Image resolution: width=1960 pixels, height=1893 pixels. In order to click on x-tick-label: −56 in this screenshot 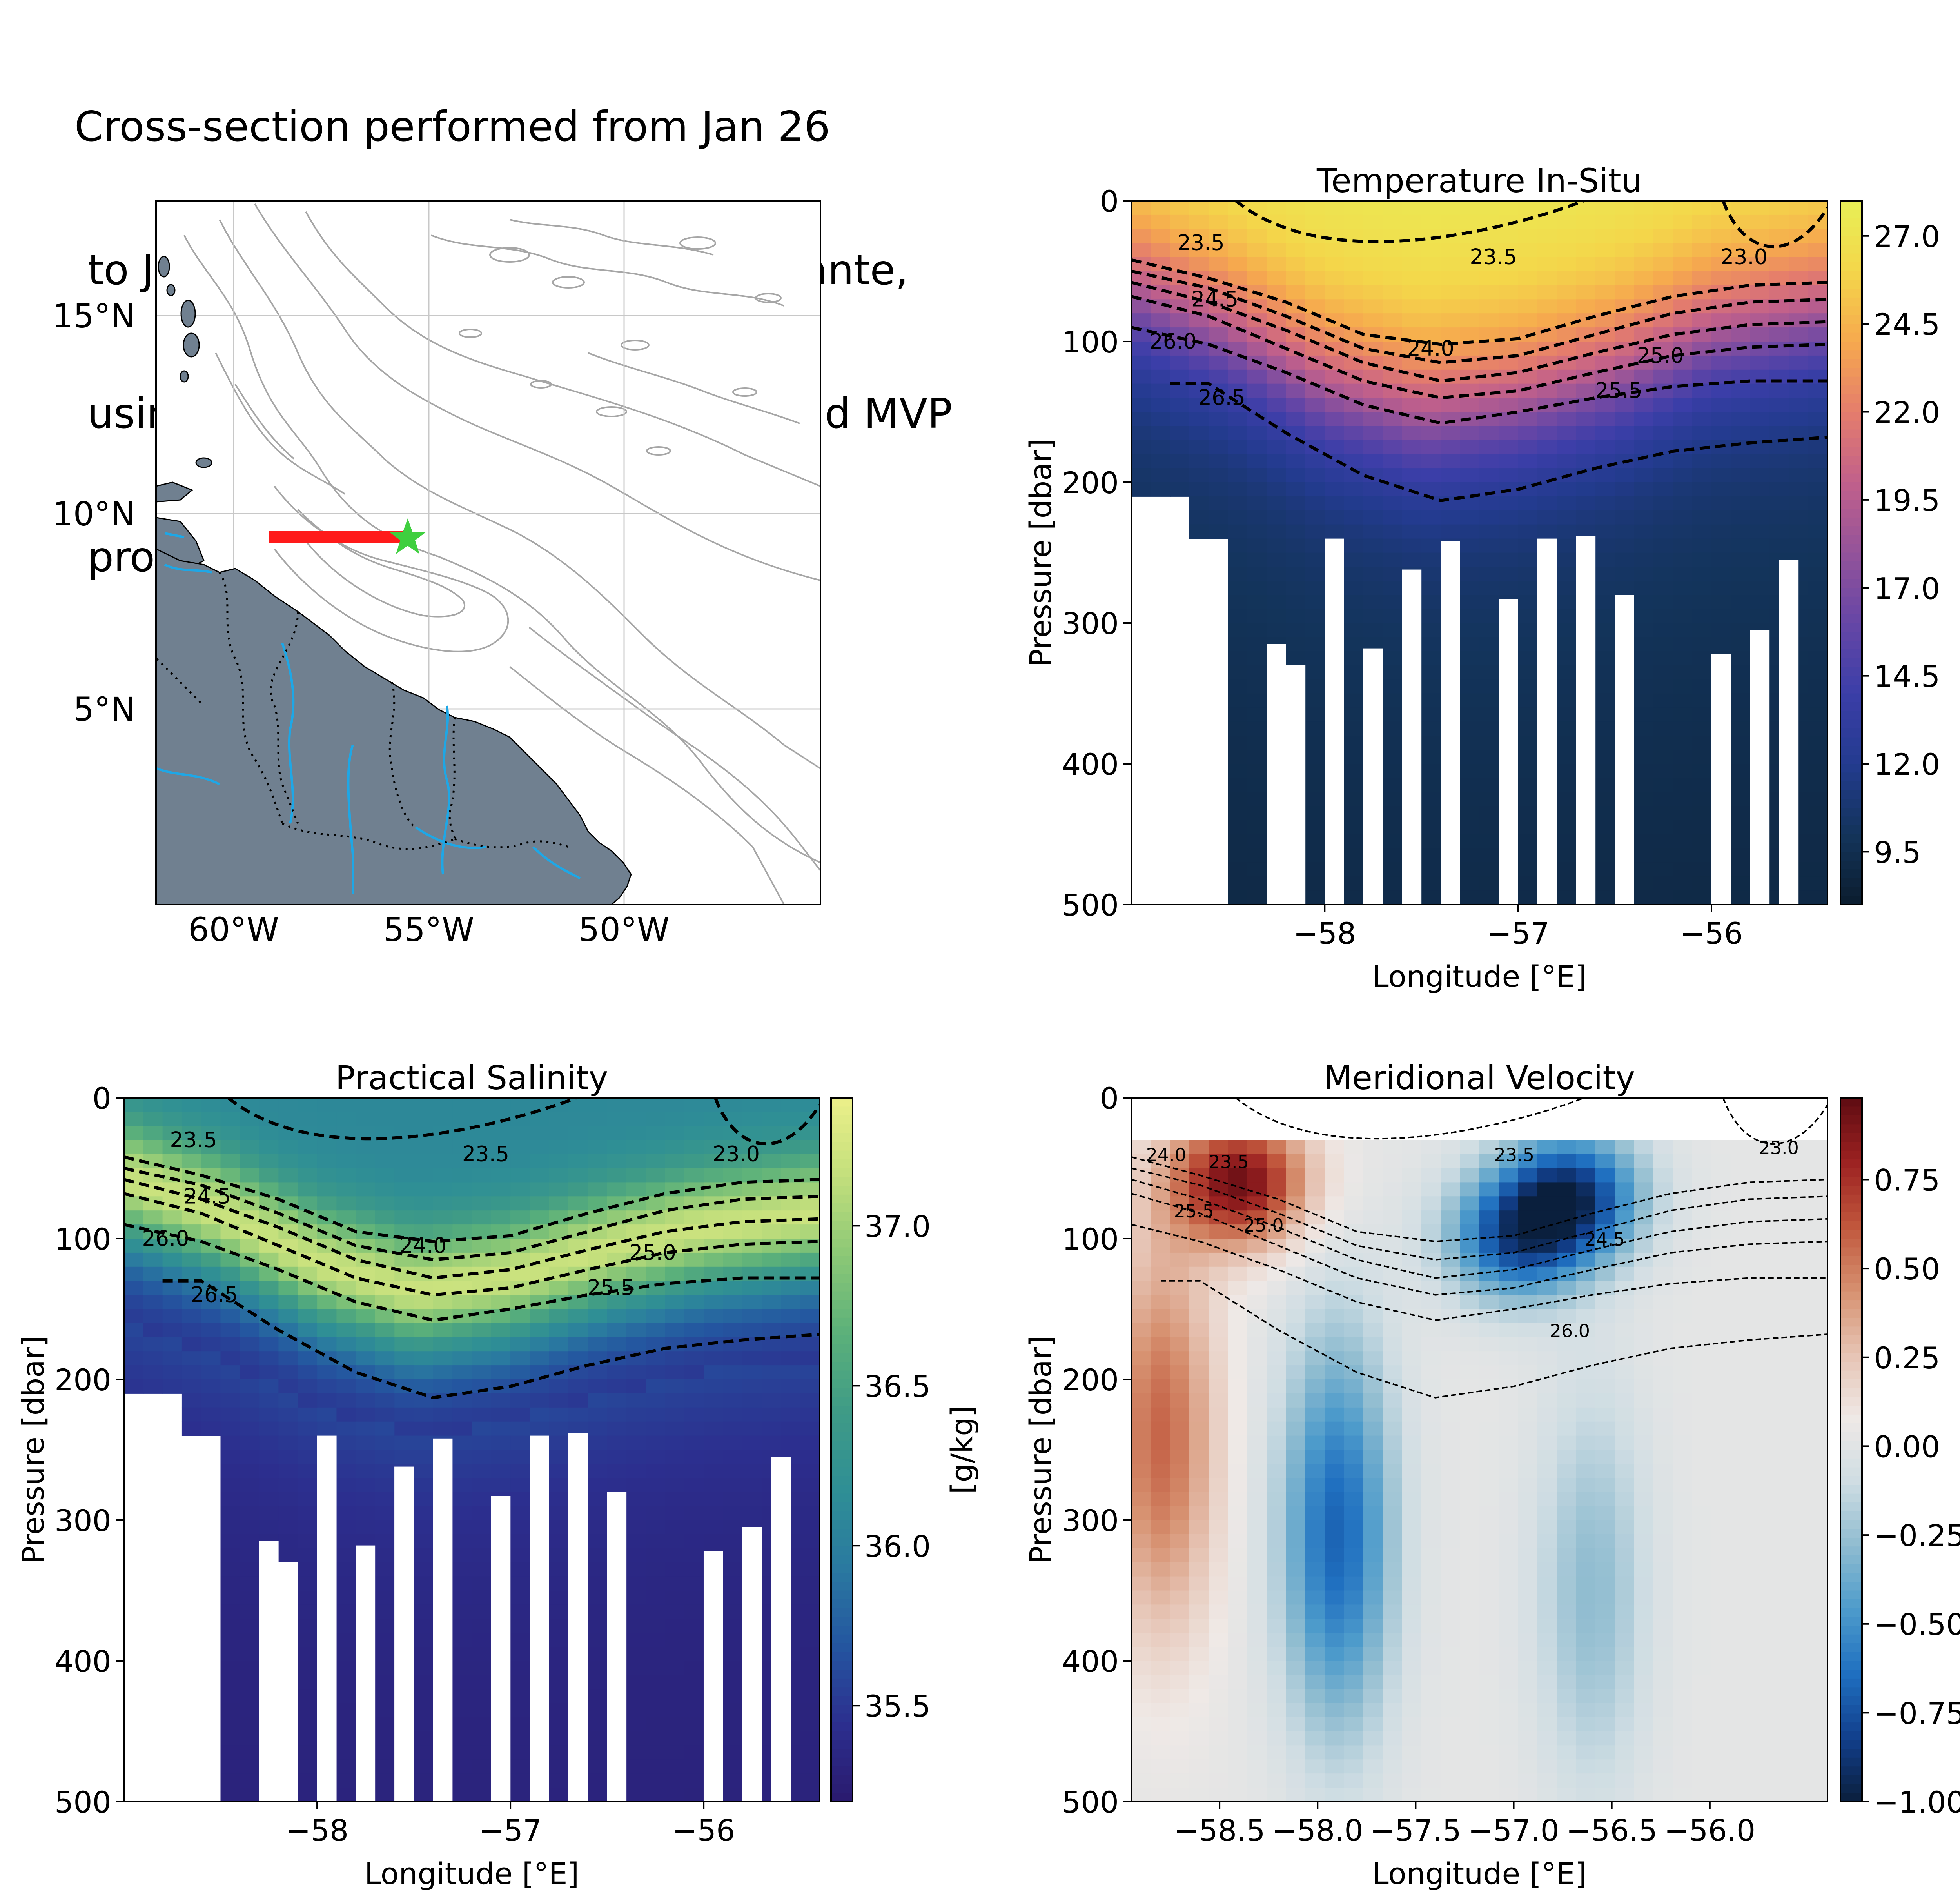, I will do `click(703, 1831)`.